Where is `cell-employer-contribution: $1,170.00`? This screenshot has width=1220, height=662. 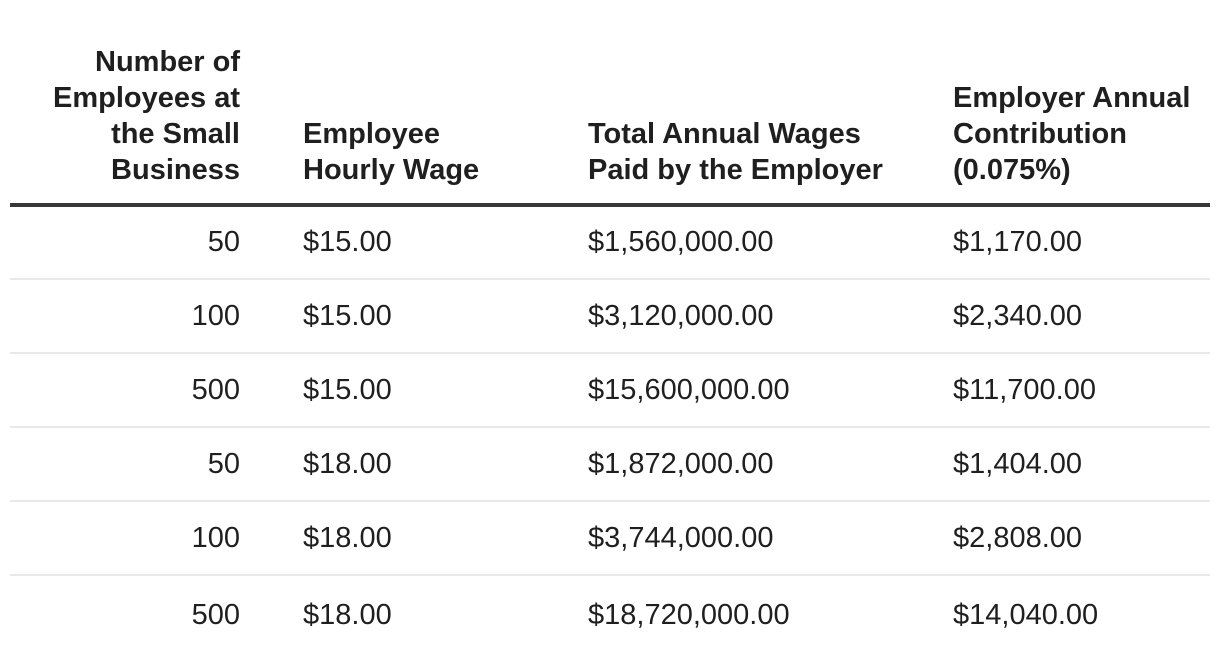
cell-employer-contribution: $1,170.00 is located at coordinates (1065, 242).